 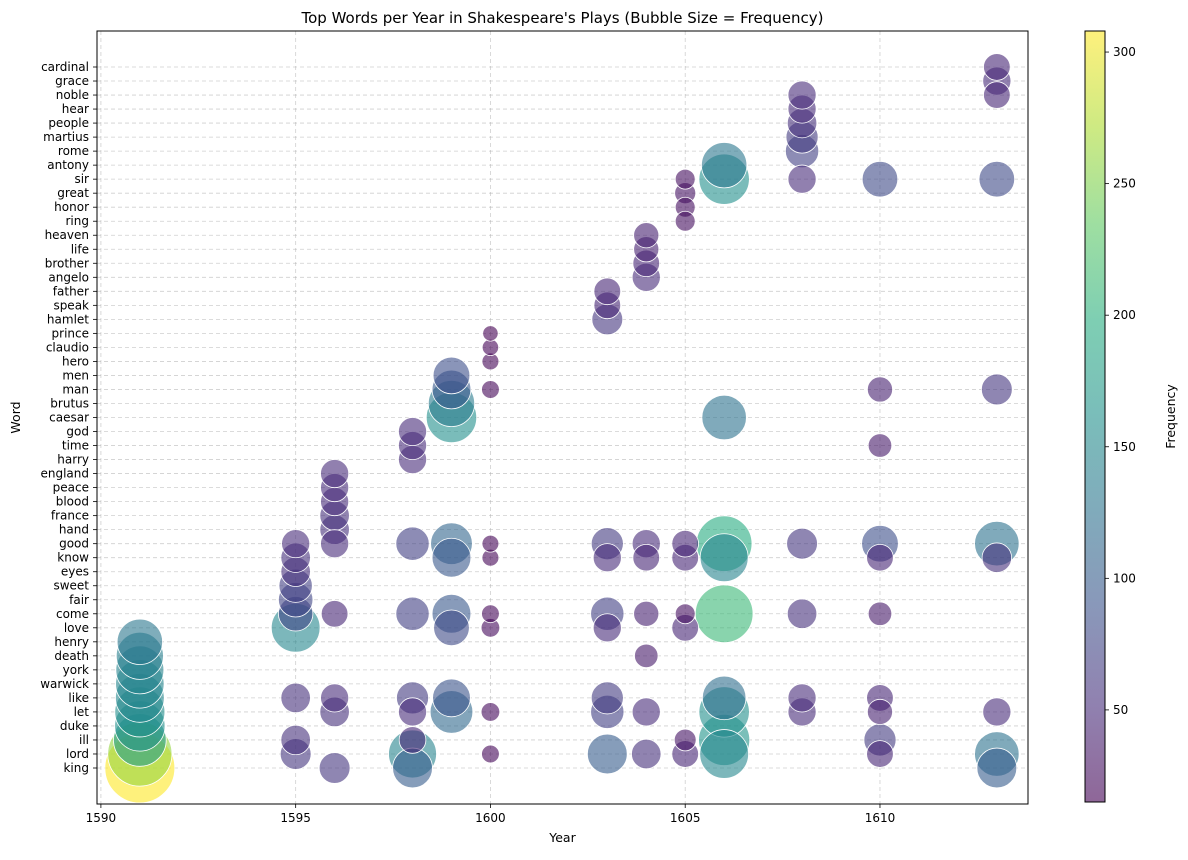 I want to click on y-tick-label: hand, so click(x=74, y=530).